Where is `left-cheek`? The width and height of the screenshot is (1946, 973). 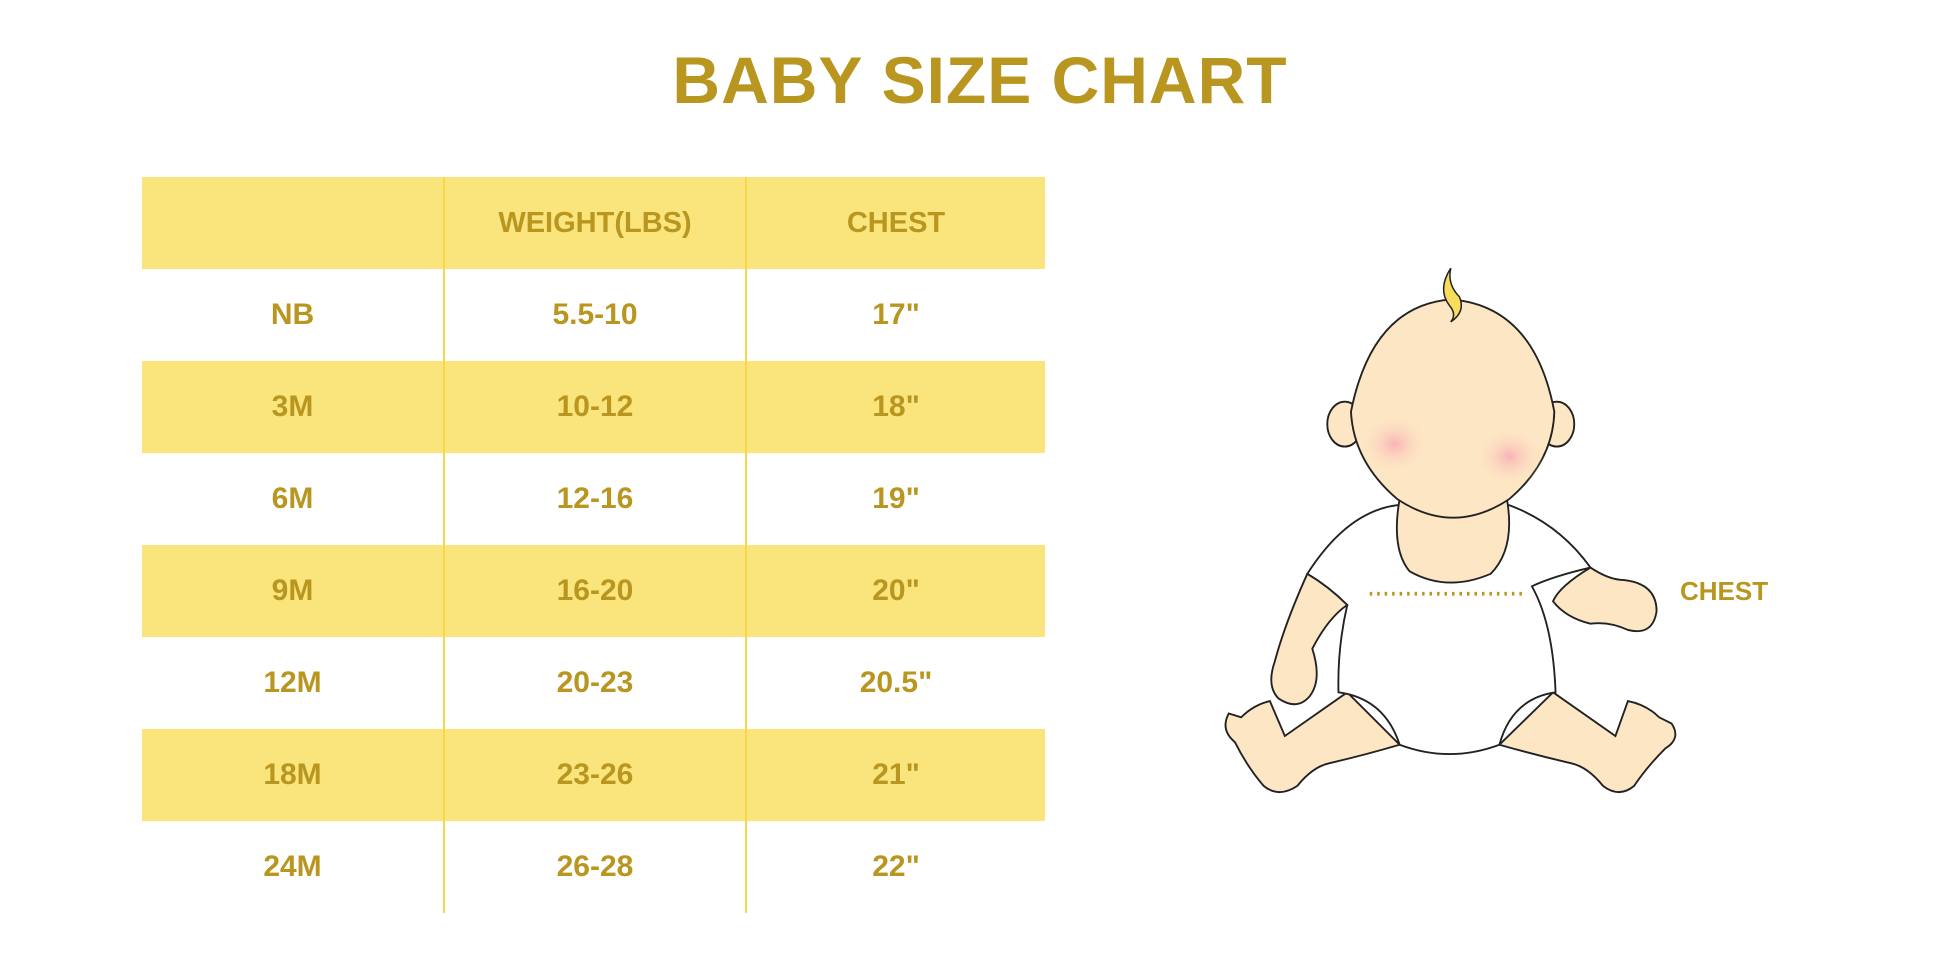
left-cheek is located at coordinates (1394, 444).